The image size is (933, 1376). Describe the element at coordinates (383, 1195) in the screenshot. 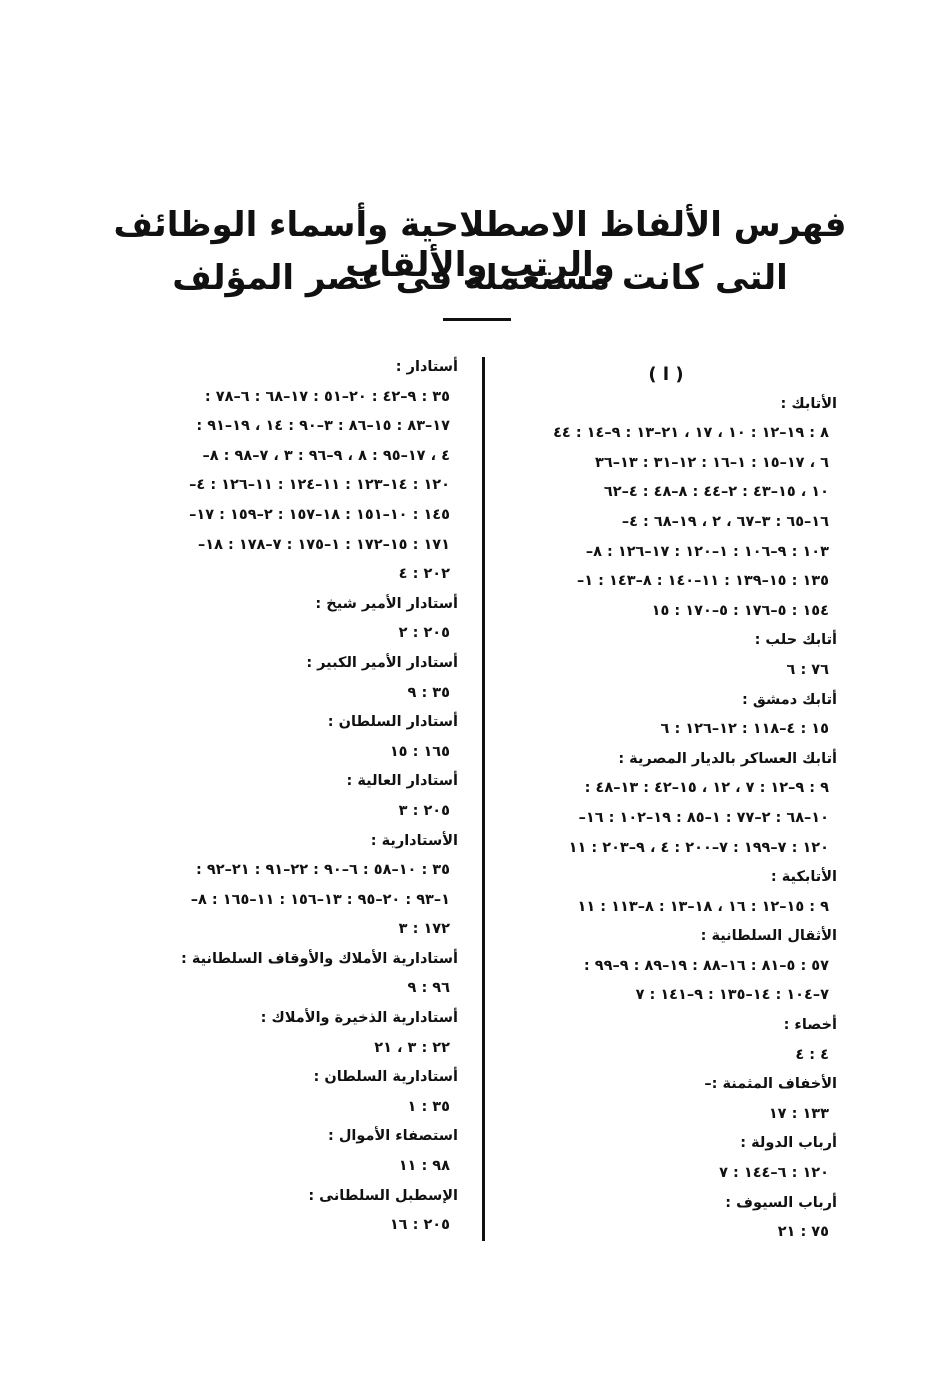

I see `index-term: الإسطبل السلطانى :` at that location.